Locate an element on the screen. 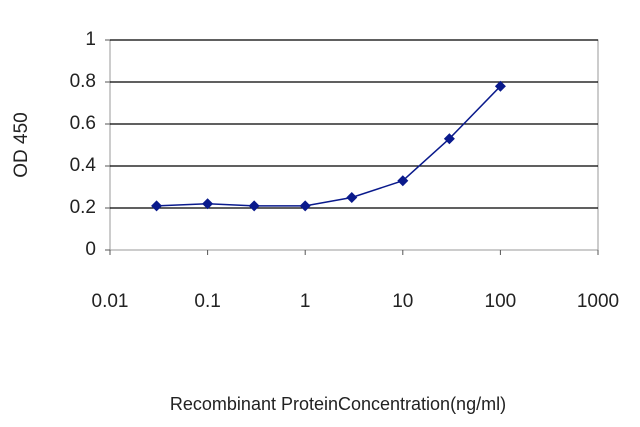 This screenshot has height=427, width=640. x-tick-label: 1000 is located at coordinates (598, 301).